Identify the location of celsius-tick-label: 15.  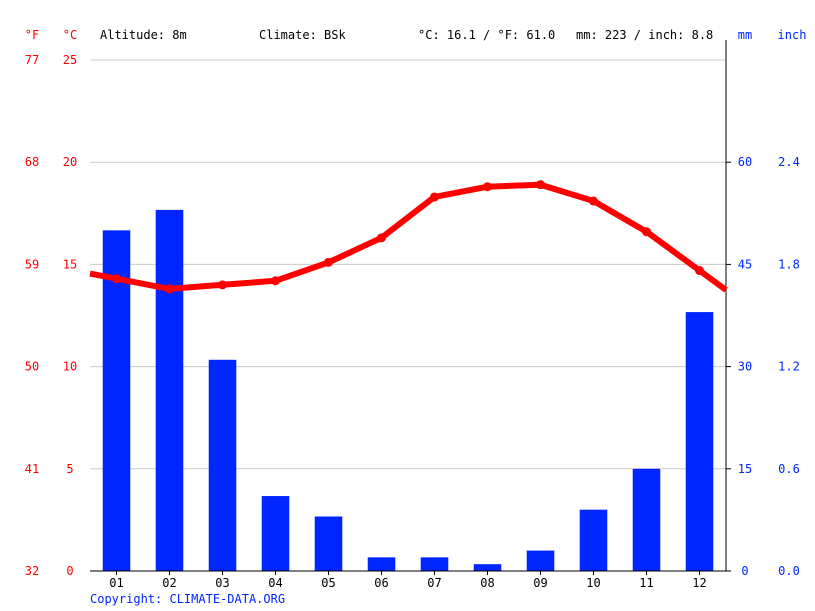
(70, 264).